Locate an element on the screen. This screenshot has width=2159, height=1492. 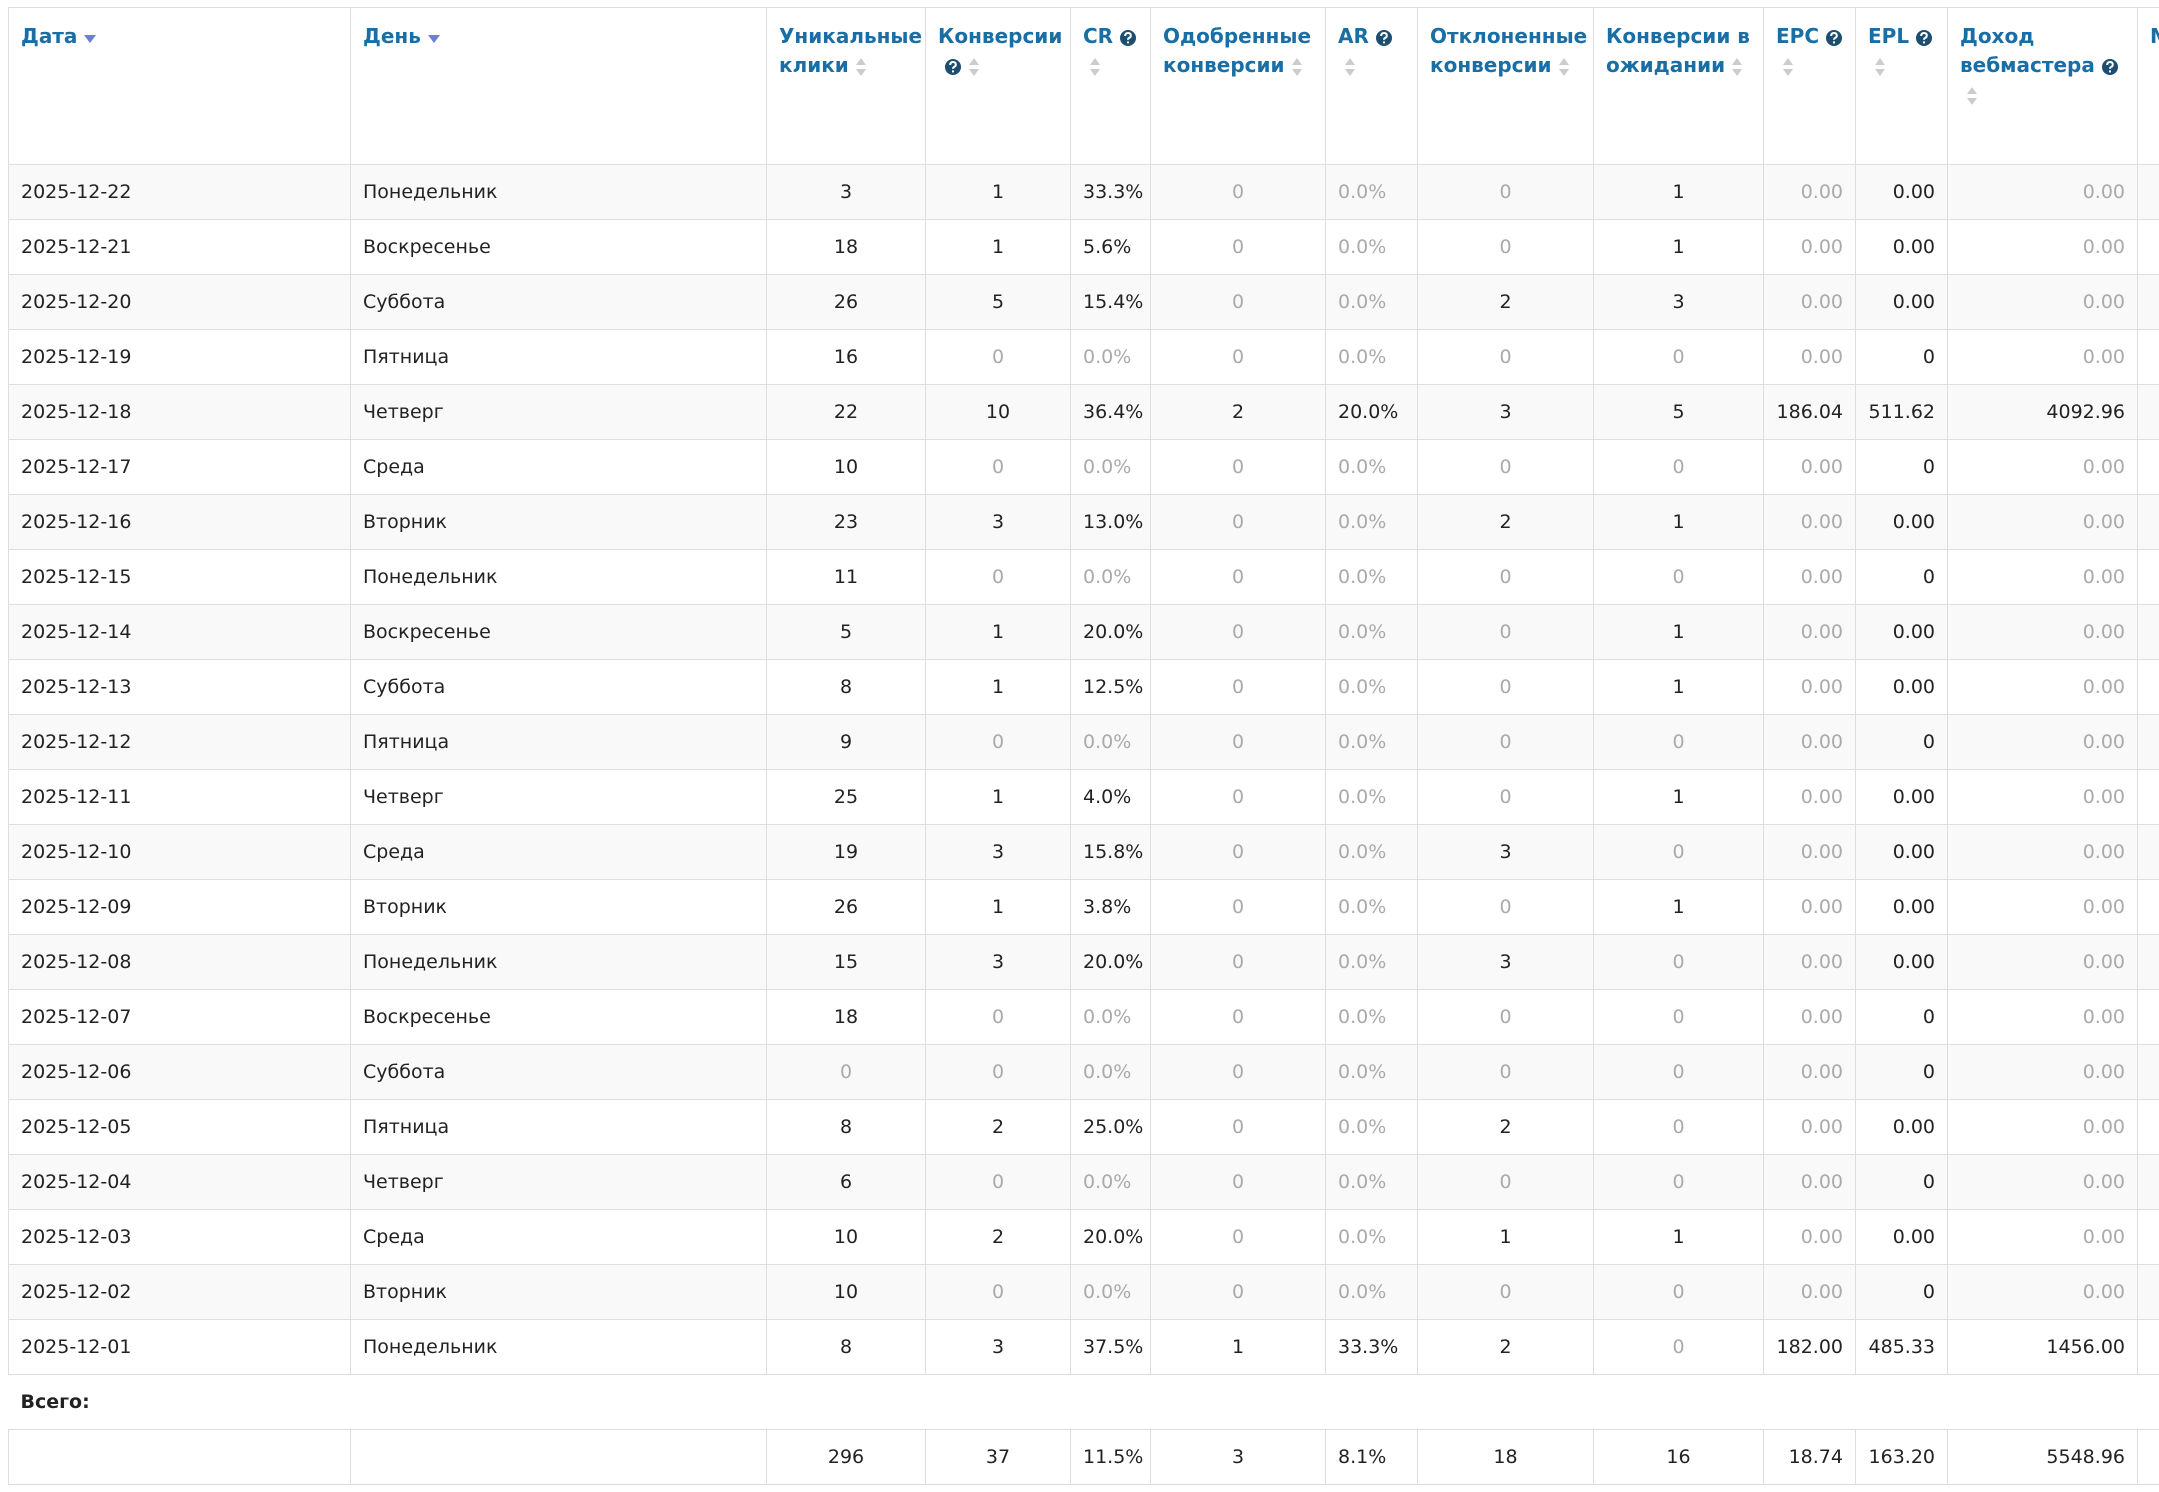
cell: 2025-12-04 is located at coordinates (179, 1182).